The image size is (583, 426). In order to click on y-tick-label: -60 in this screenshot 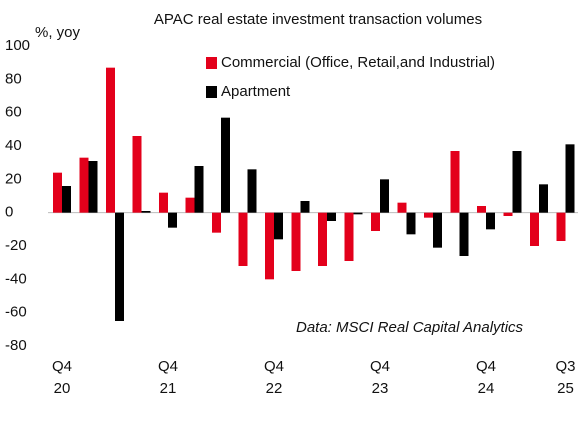, I will do `click(16, 312)`.